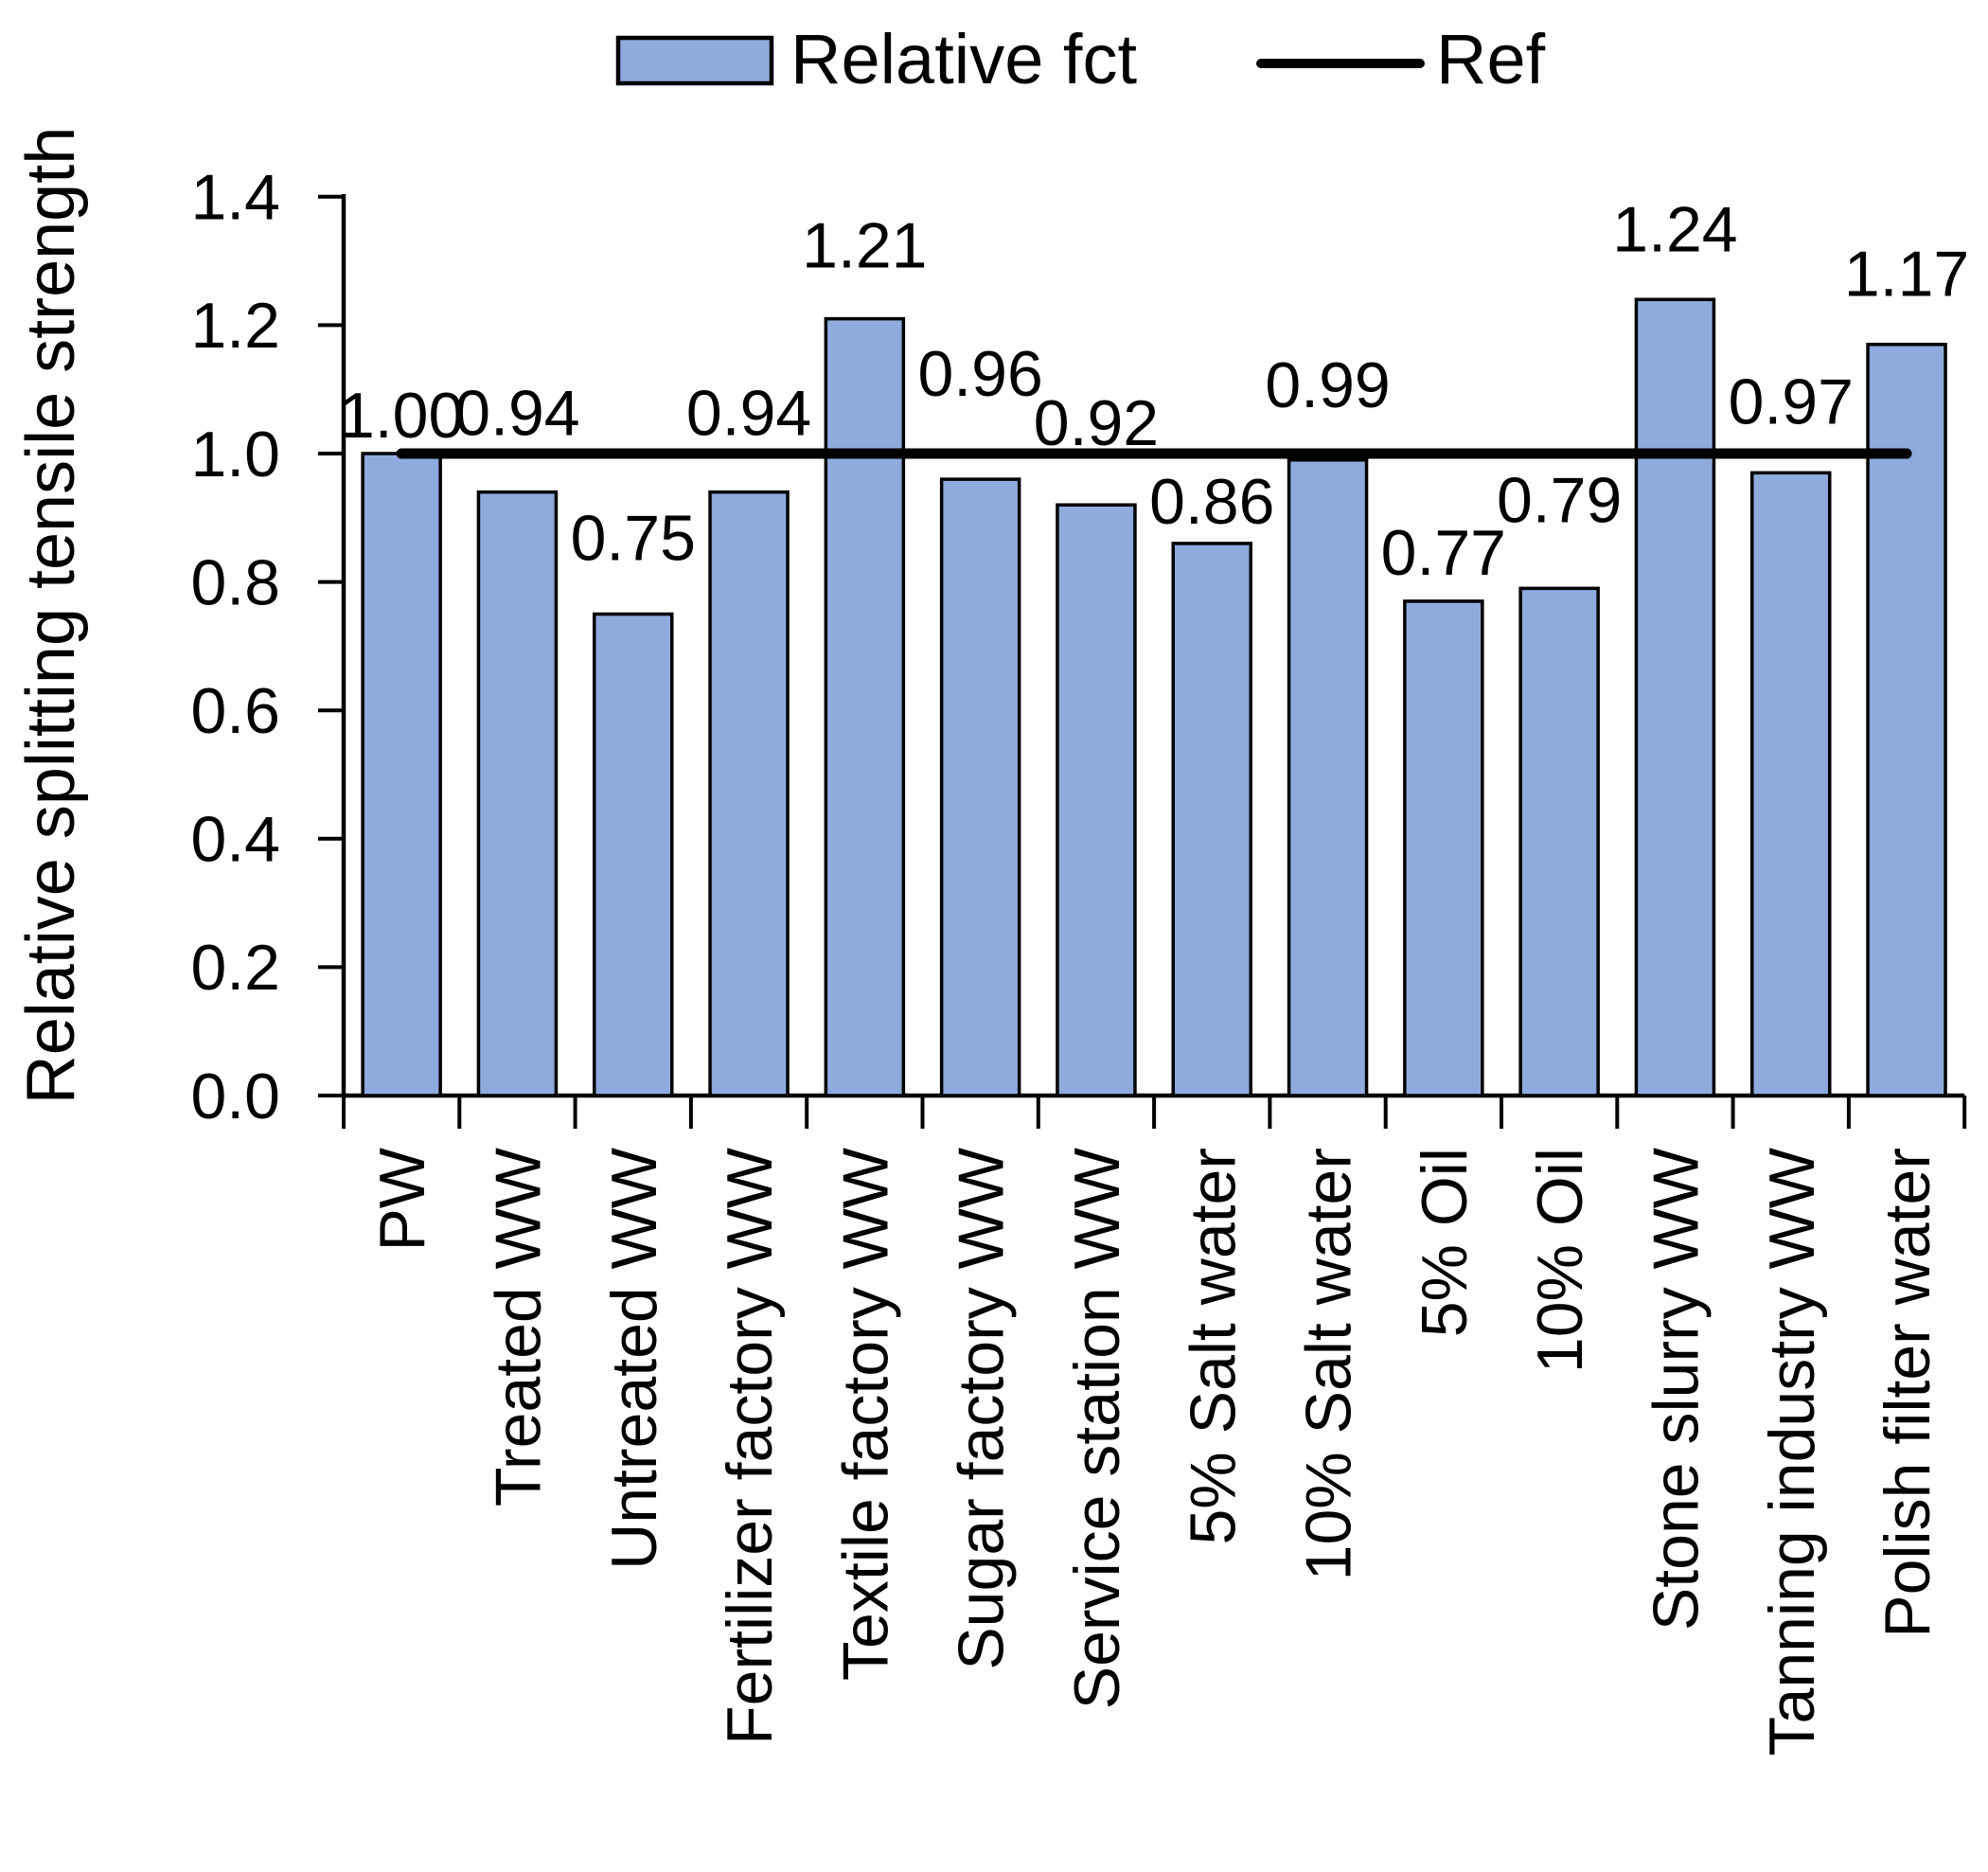  I want to click on y-tick-label: 1.4, so click(235, 198).